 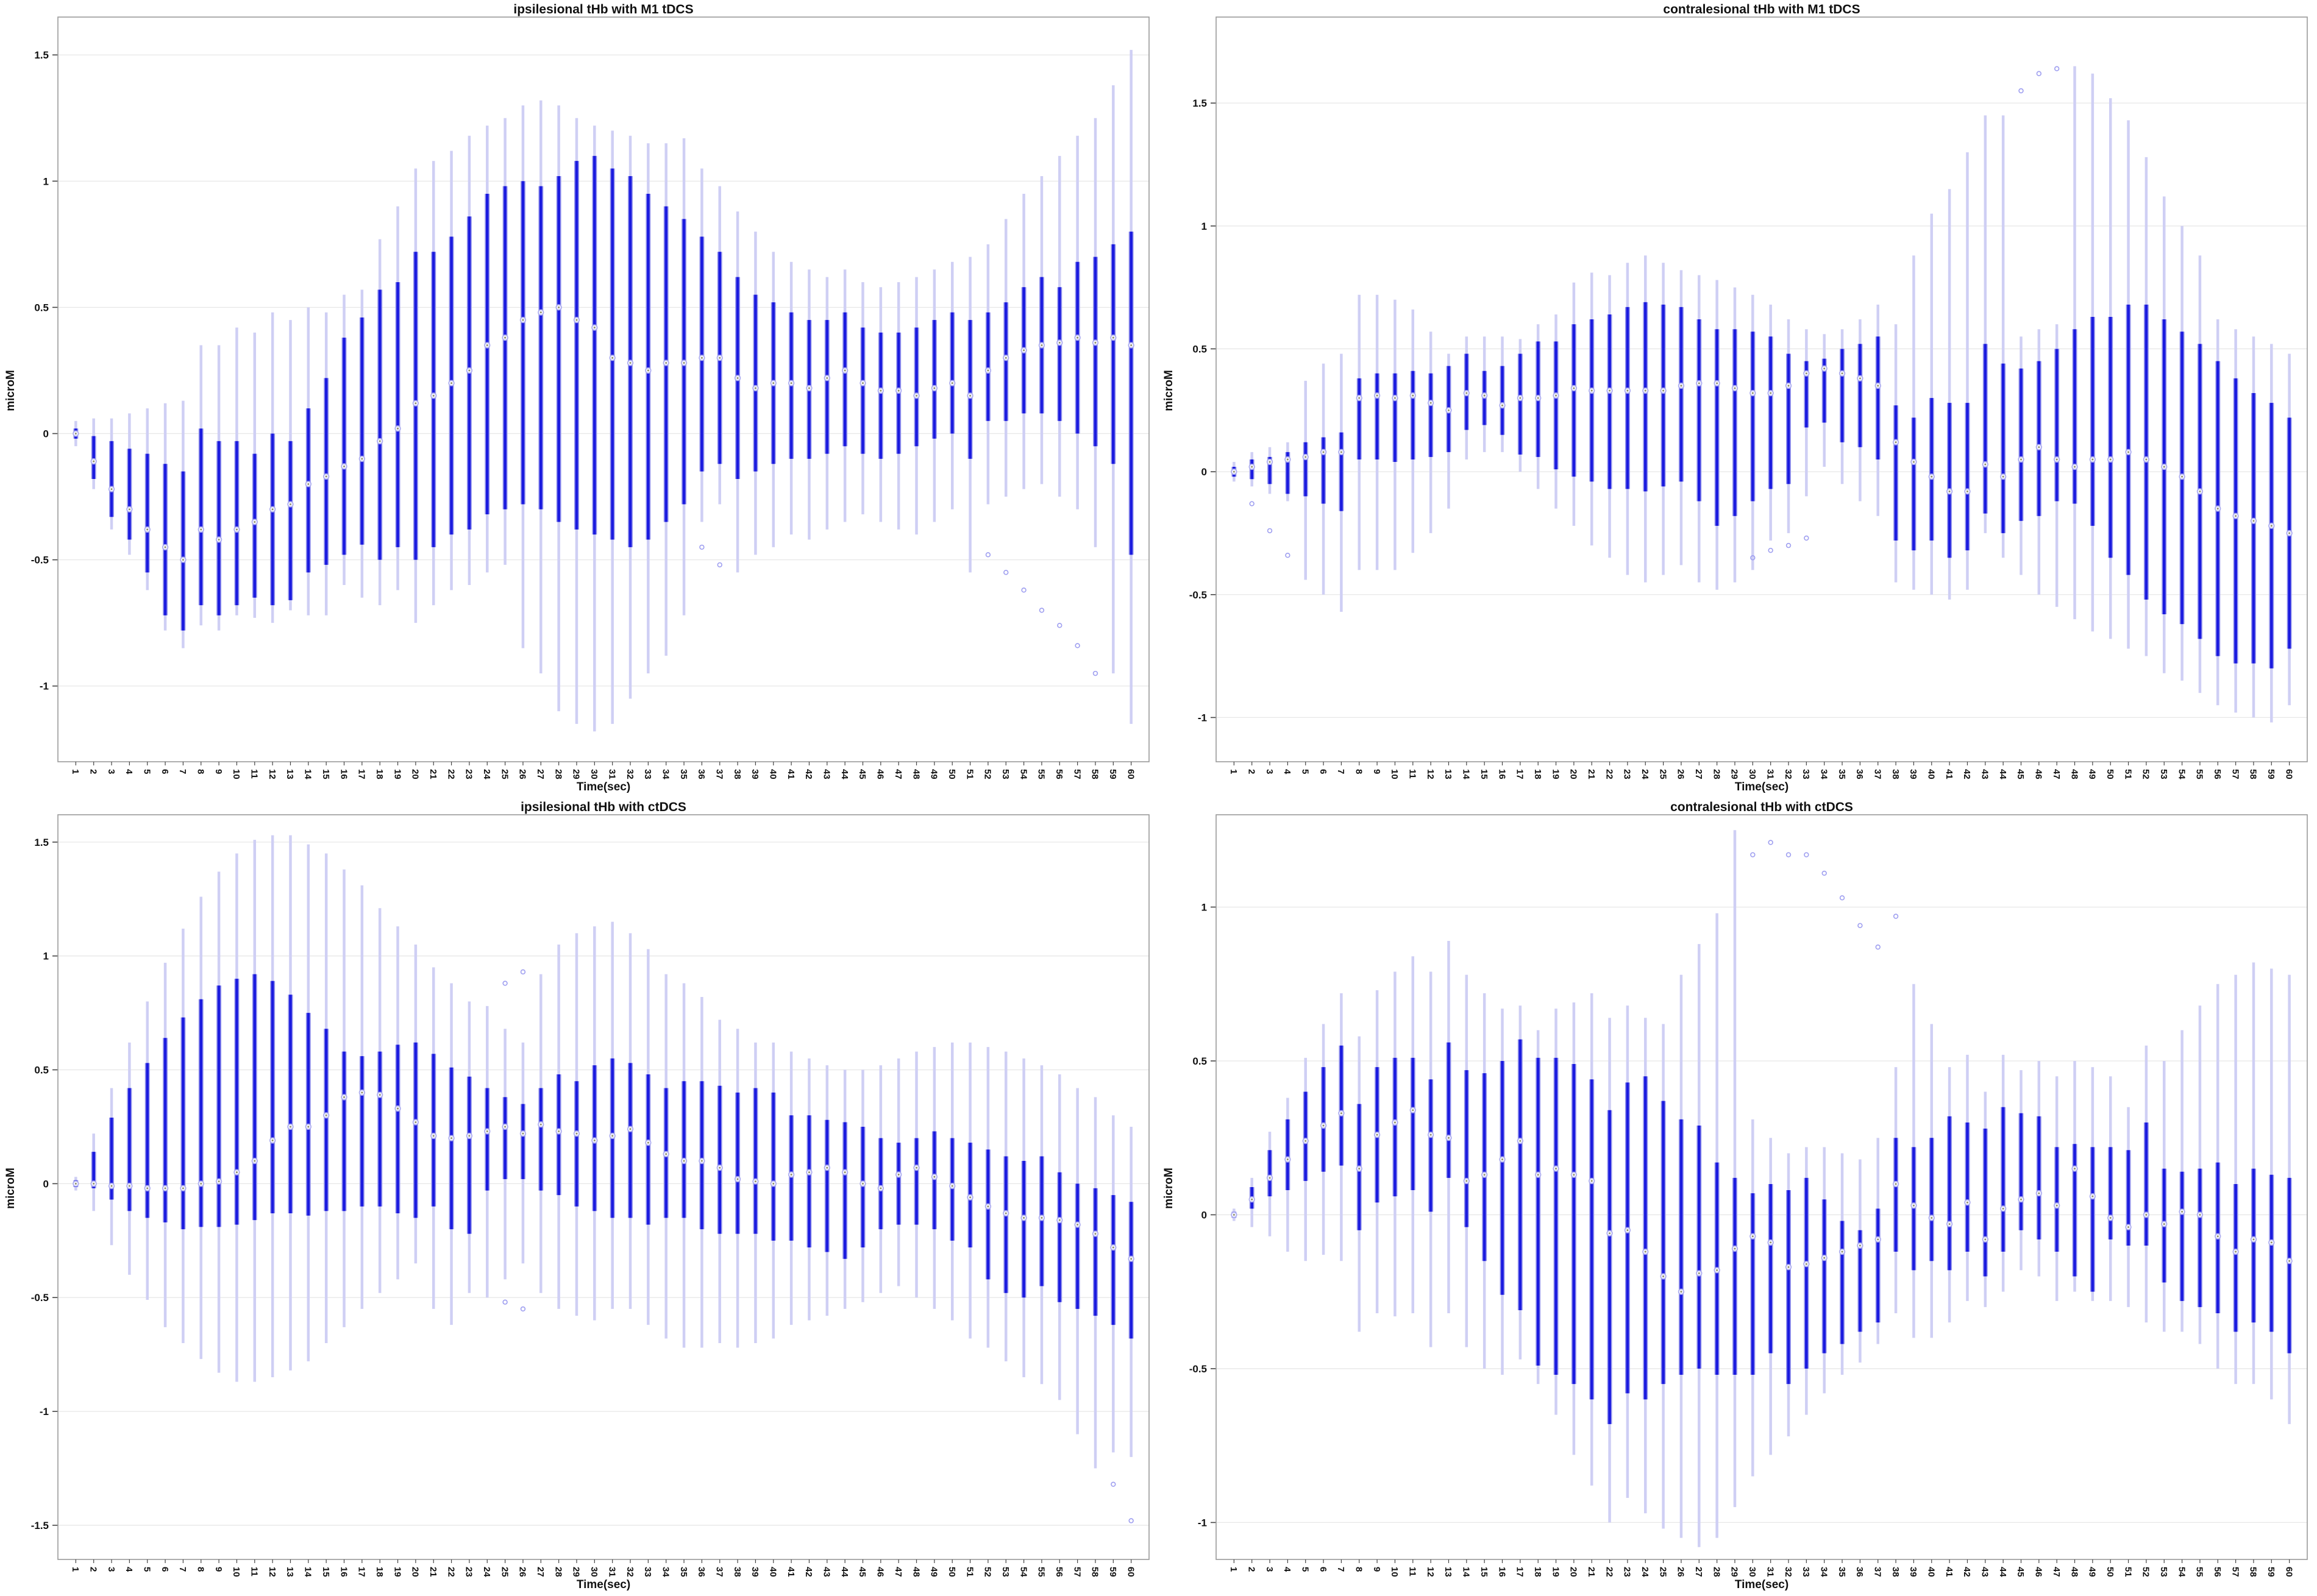 What do you see at coordinates (1059, 774) in the screenshot?
I see `svg-text: 56` at bounding box center [1059, 774].